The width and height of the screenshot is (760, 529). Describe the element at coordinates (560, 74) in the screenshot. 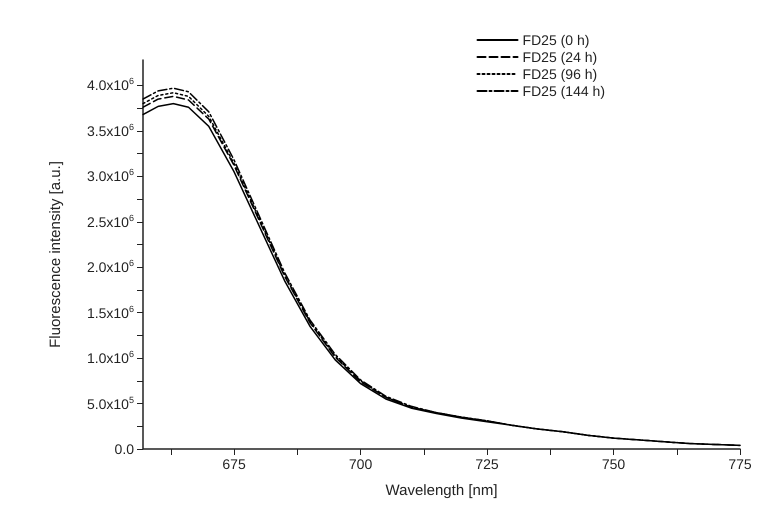

I see `legend-label: FD25 (96 h)` at that location.